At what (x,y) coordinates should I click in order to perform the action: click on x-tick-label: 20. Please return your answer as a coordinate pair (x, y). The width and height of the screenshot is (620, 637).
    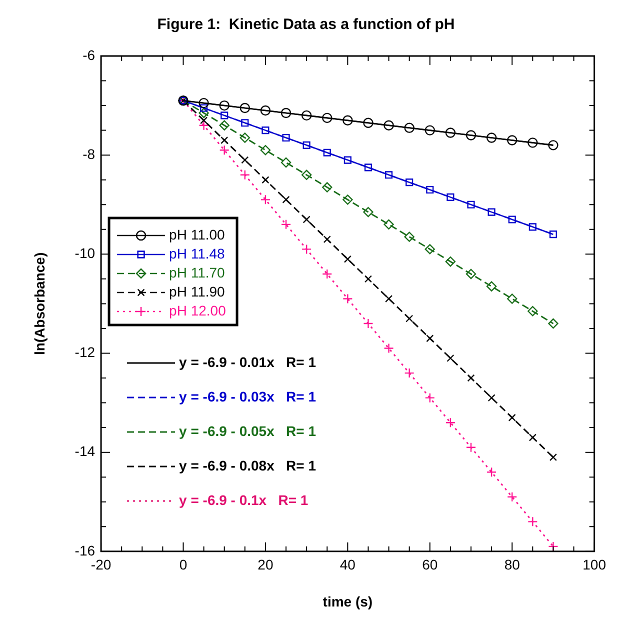
    Looking at the image, I should click on (266, 564).